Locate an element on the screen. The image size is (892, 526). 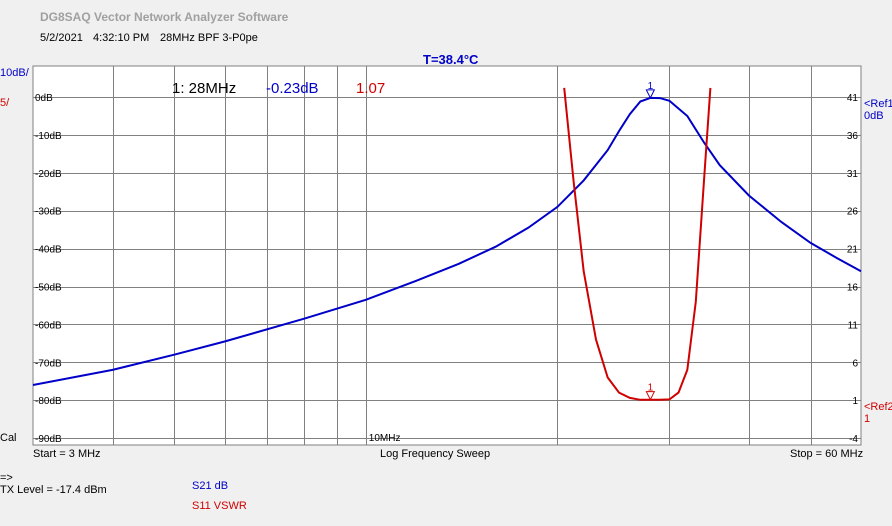
temperature-readout: T=38.4°C is located at coordinates (451, 59).